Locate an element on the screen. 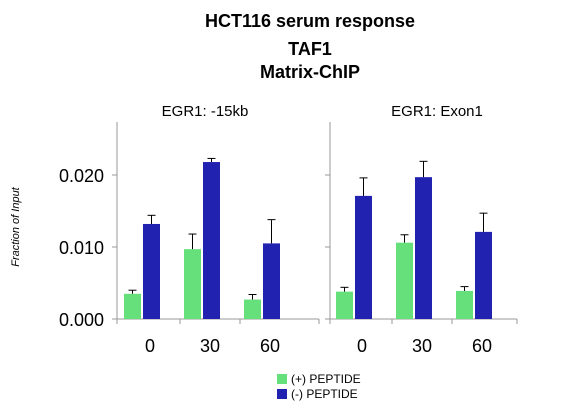 The height and width of the screenshot is (414, 564). y-tick-label: 0.010 is located at coordinates (81, 248).